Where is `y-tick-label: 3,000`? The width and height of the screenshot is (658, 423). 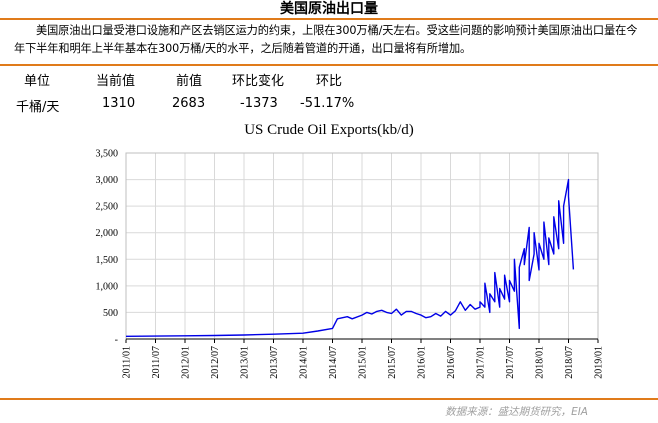 y-tick-label: 3,000 is located at coordinates (107, 180).